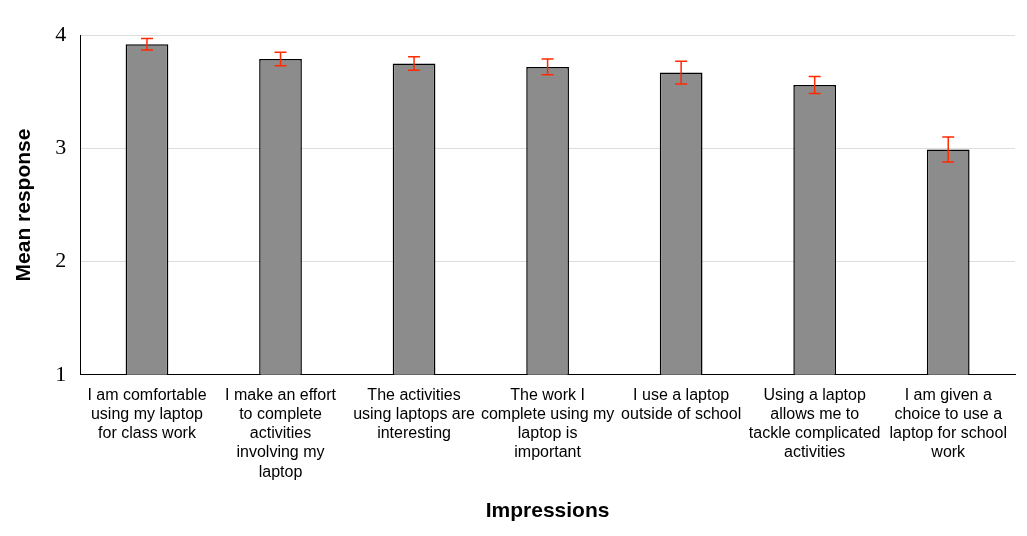 The image size is (1027, 536). I want to click on x-tick-label: I am comfortable using my laptop for class work, so click(147, 413).